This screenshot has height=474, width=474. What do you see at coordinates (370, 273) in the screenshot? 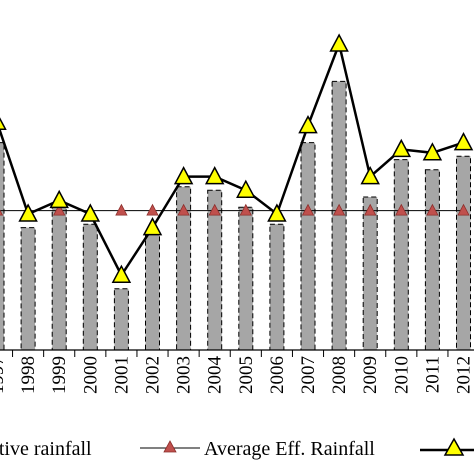
I see `bar-2009` at bounding box center [370, 273].